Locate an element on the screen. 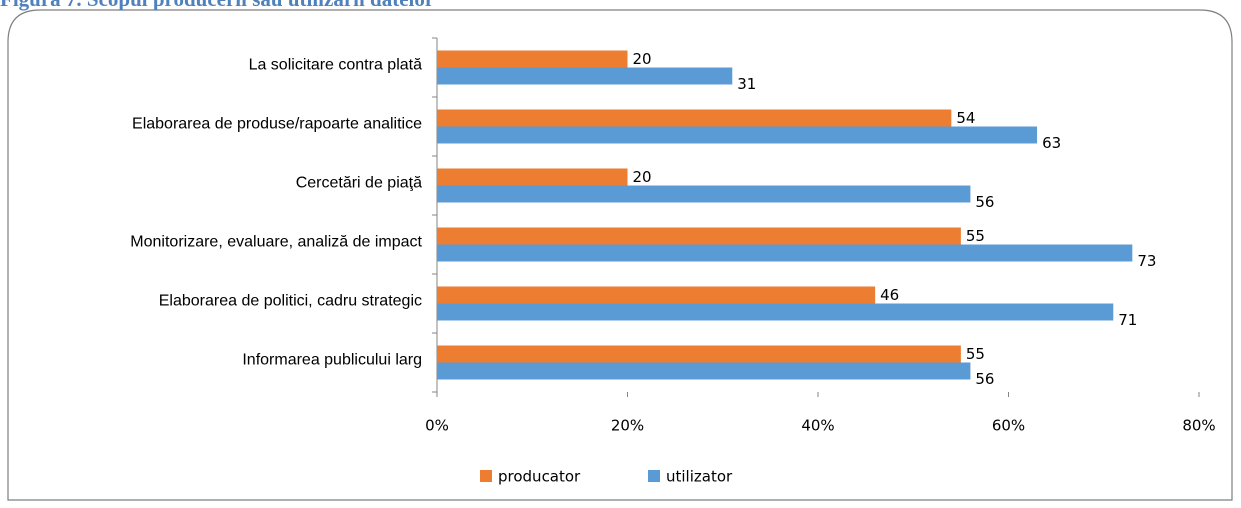 The width and height of the screenshot is (1241, 508). data-label: 73 is located at coordinates (1146, 261).